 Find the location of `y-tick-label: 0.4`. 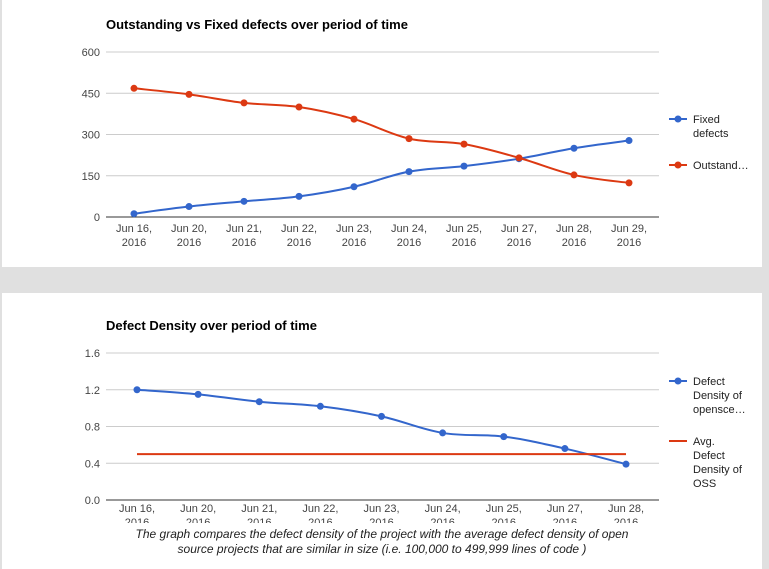

y-tick-label: 0.4 is located at coordinates (92, 464).